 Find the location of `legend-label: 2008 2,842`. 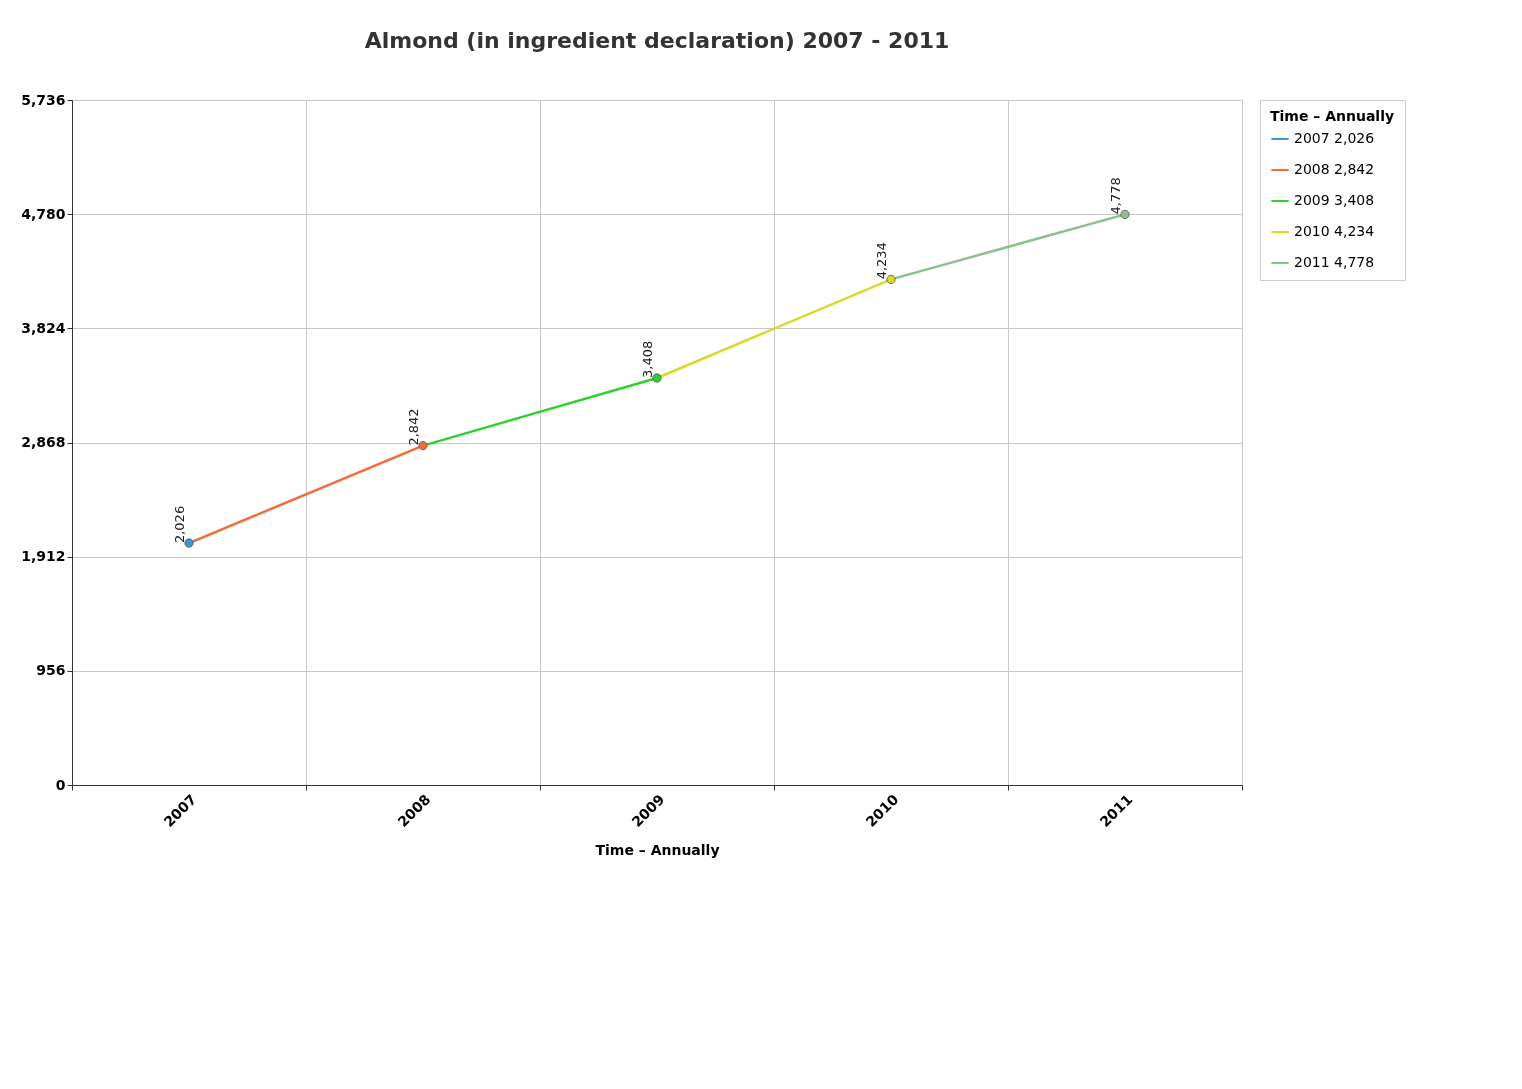

legend-label: 2008 2,842 is located at coordinates (1334, 169).